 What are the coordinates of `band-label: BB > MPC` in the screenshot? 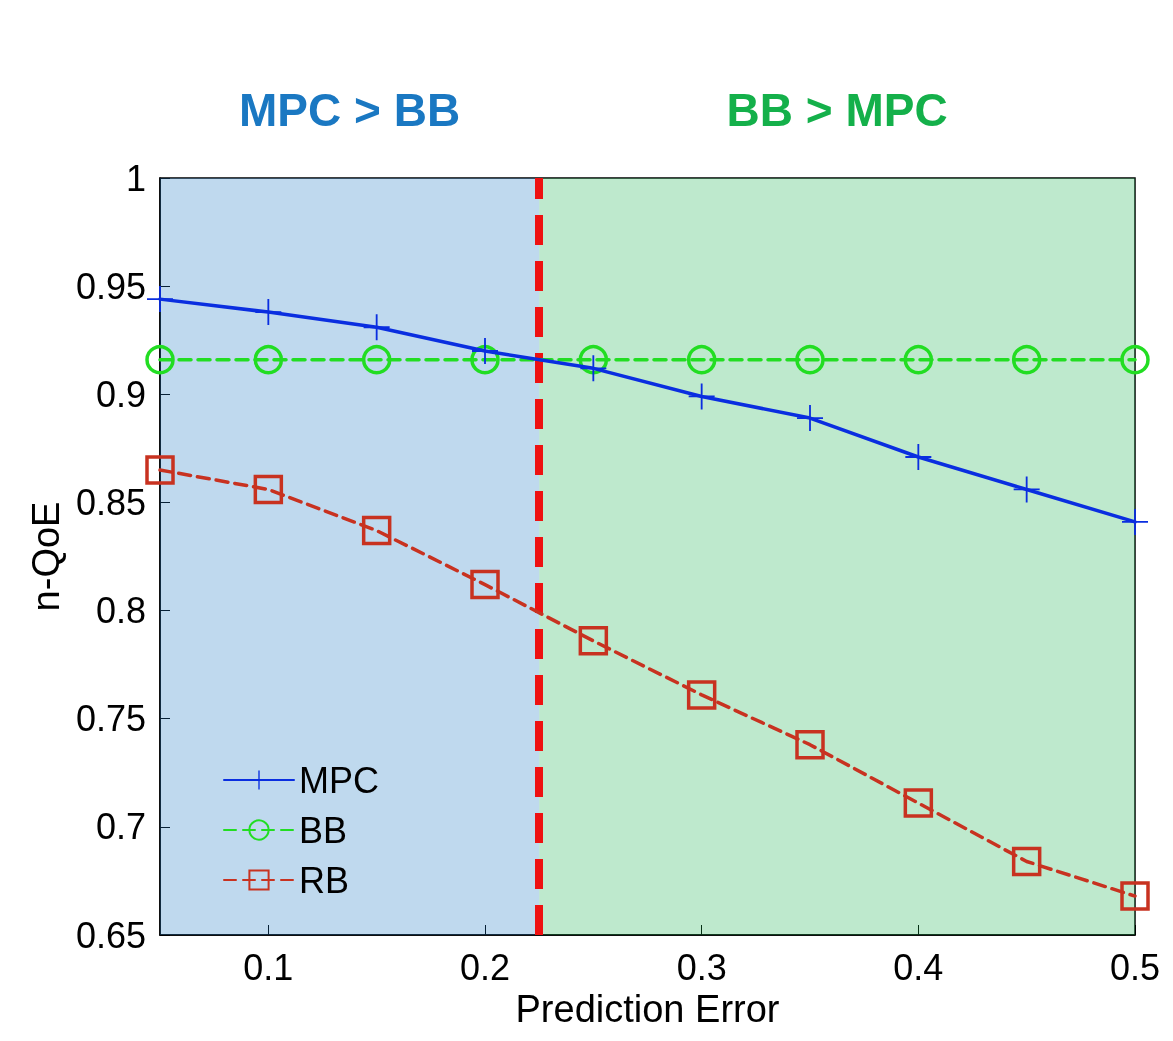 It's located at (837, 110).